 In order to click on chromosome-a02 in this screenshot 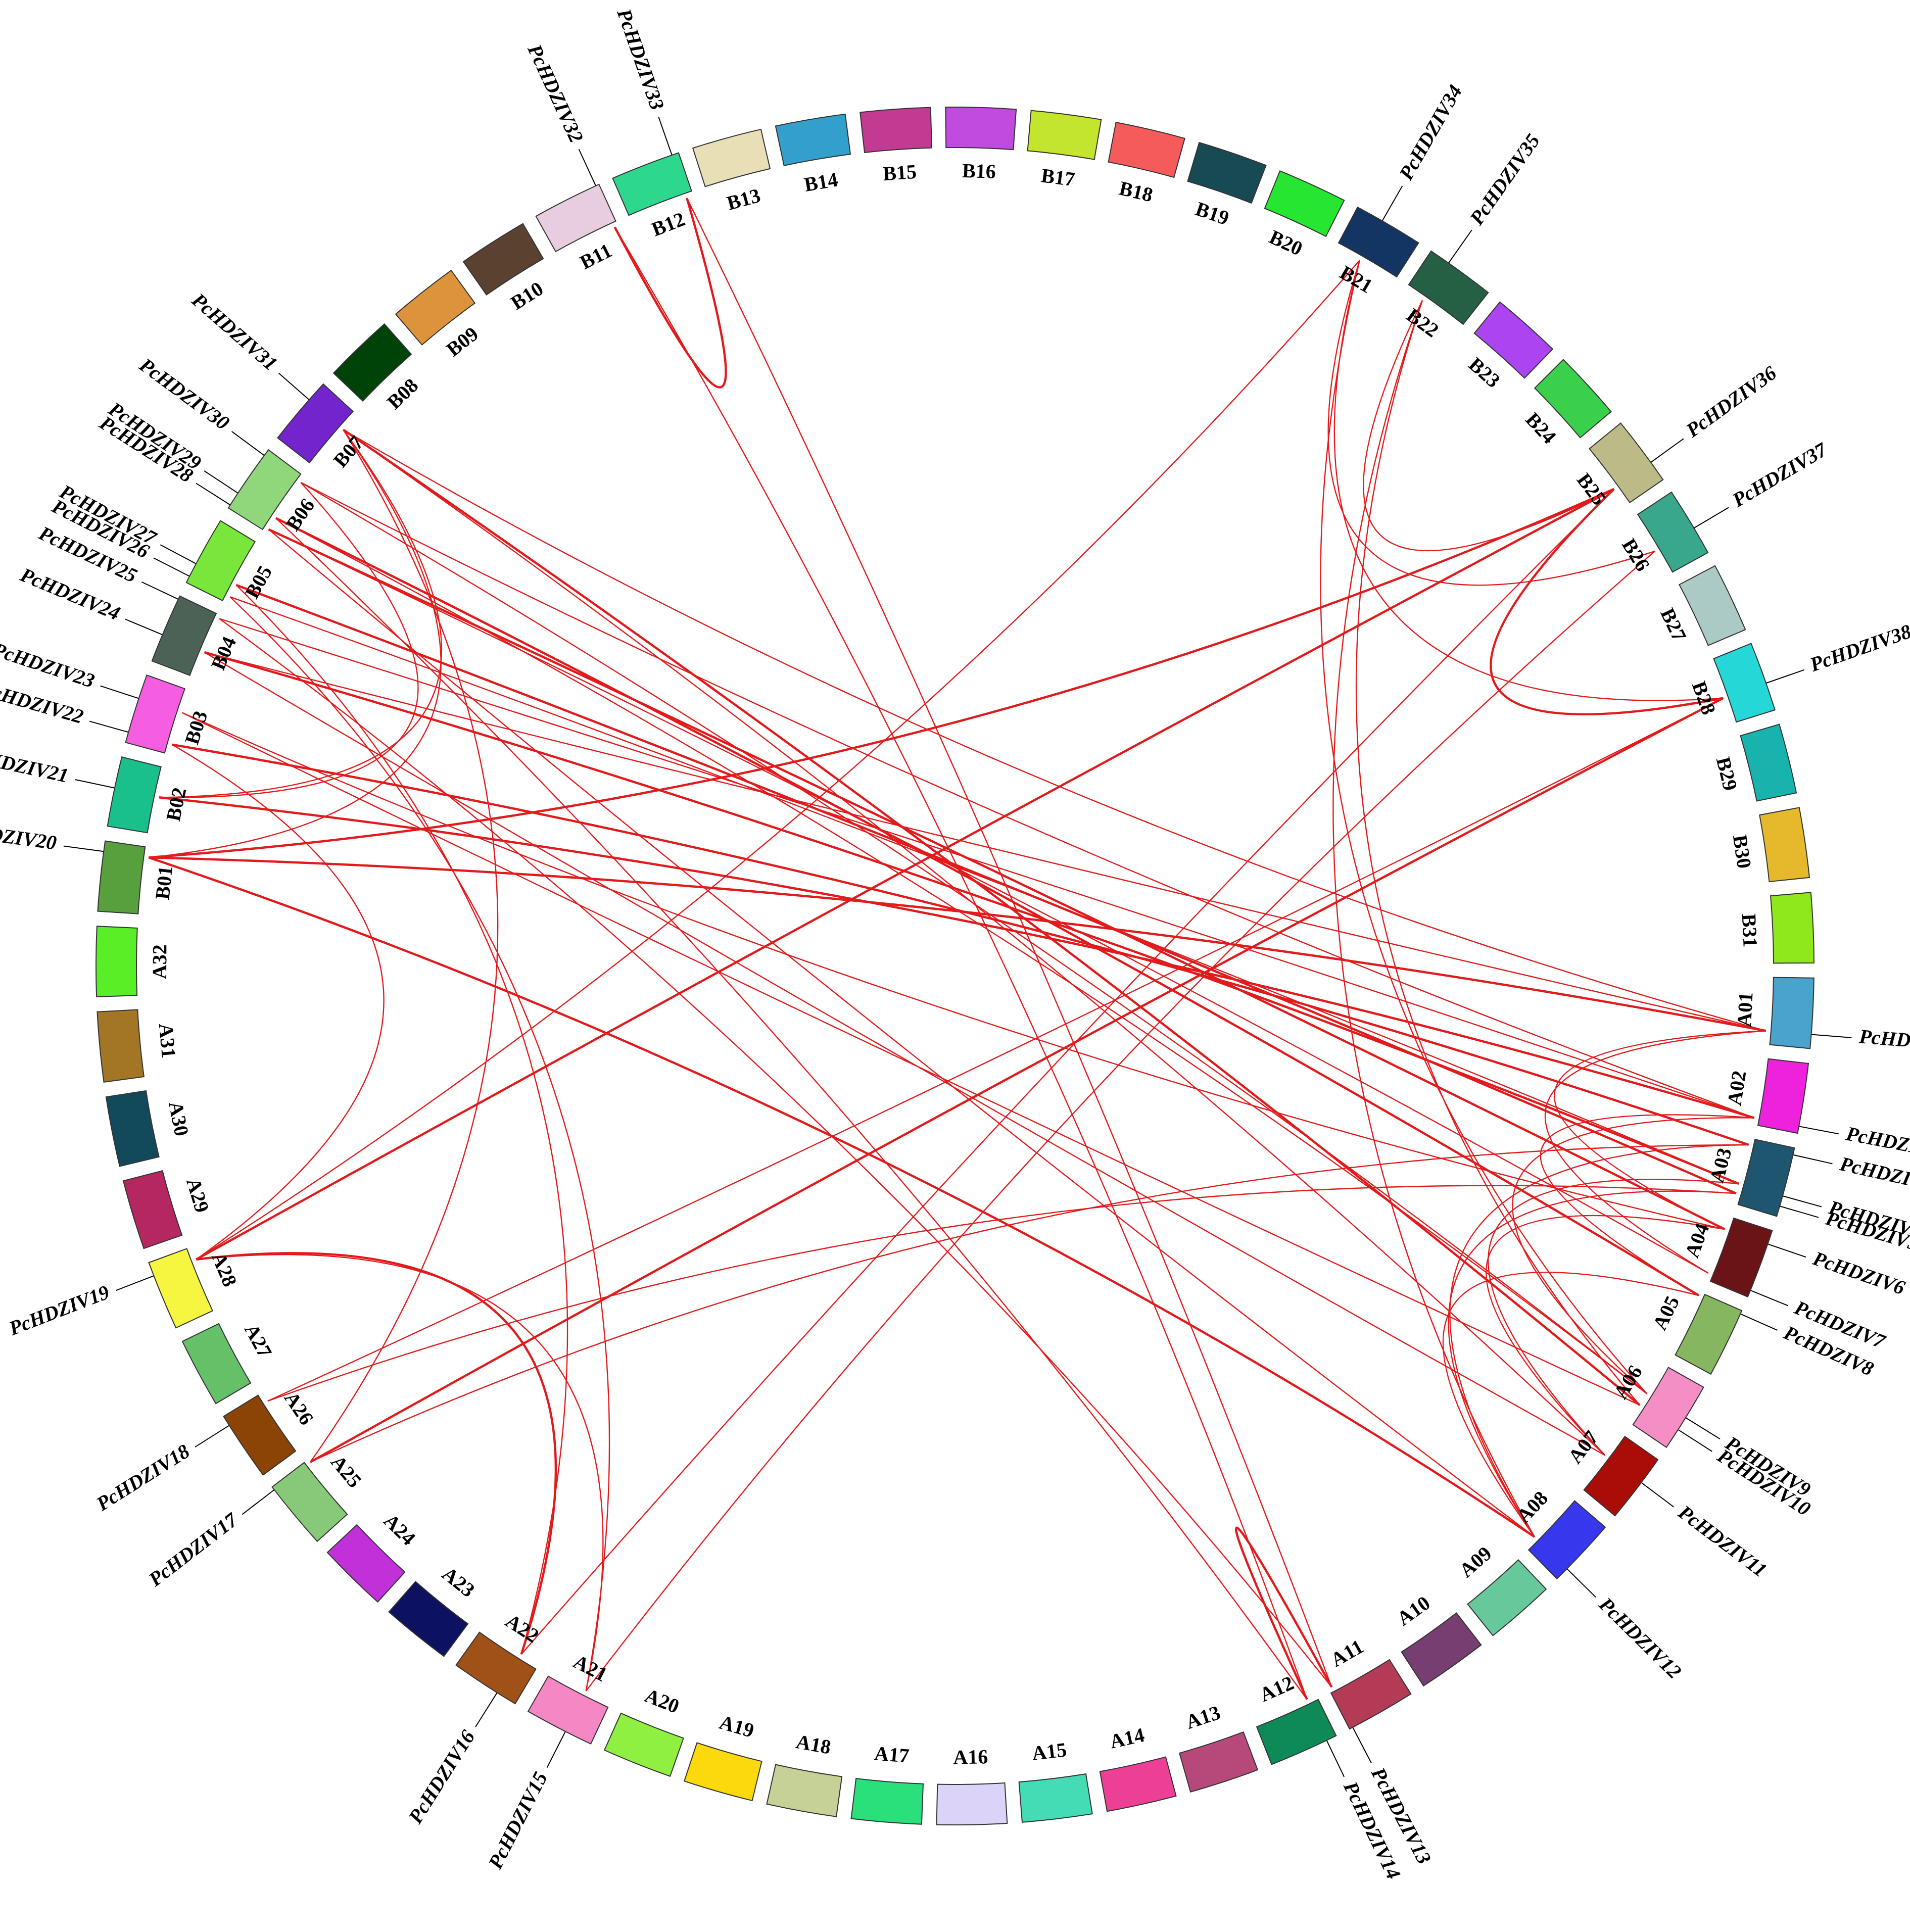, I will do `click(1783, 1096)`.